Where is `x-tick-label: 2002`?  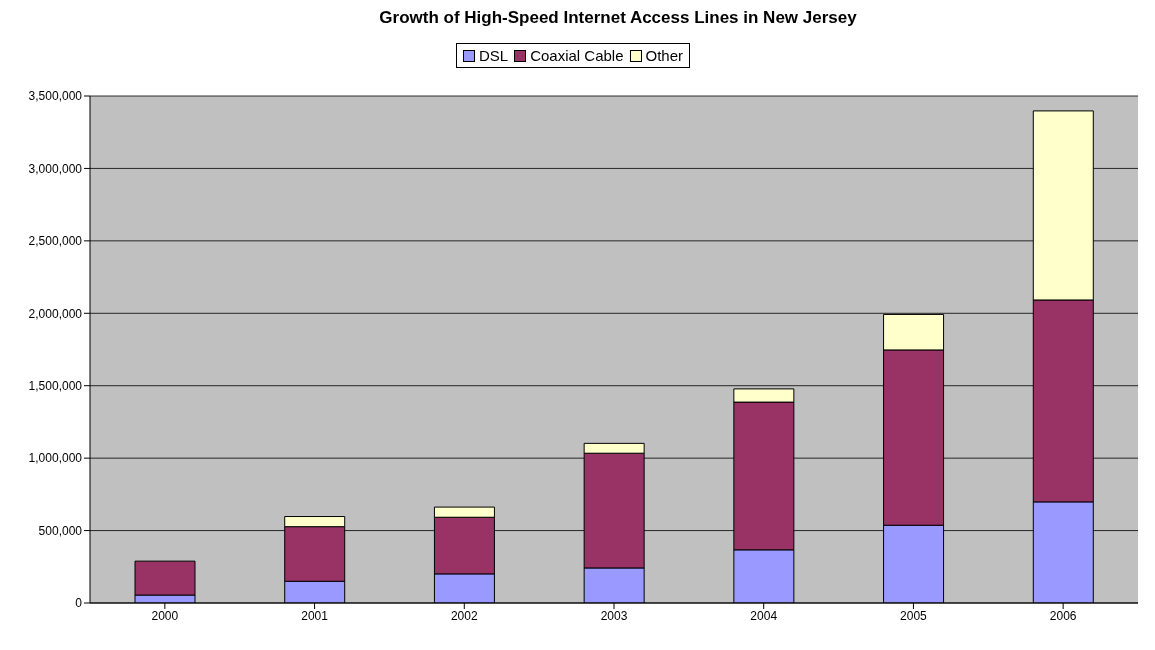
x-tick-label: 2002 is located at coordinates (464, 615).